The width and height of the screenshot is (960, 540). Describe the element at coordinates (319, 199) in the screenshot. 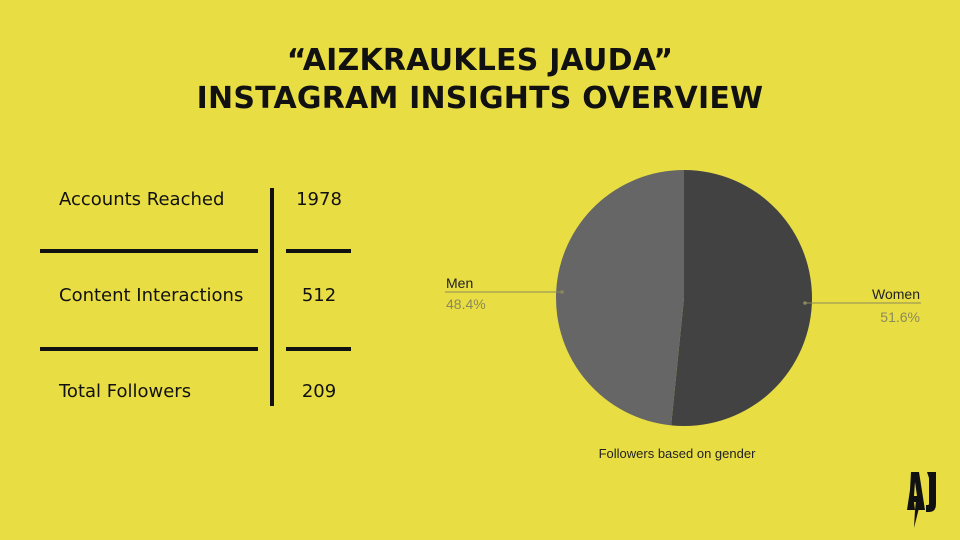

I see `stat-value-accounts-reached: 1978` at that location.